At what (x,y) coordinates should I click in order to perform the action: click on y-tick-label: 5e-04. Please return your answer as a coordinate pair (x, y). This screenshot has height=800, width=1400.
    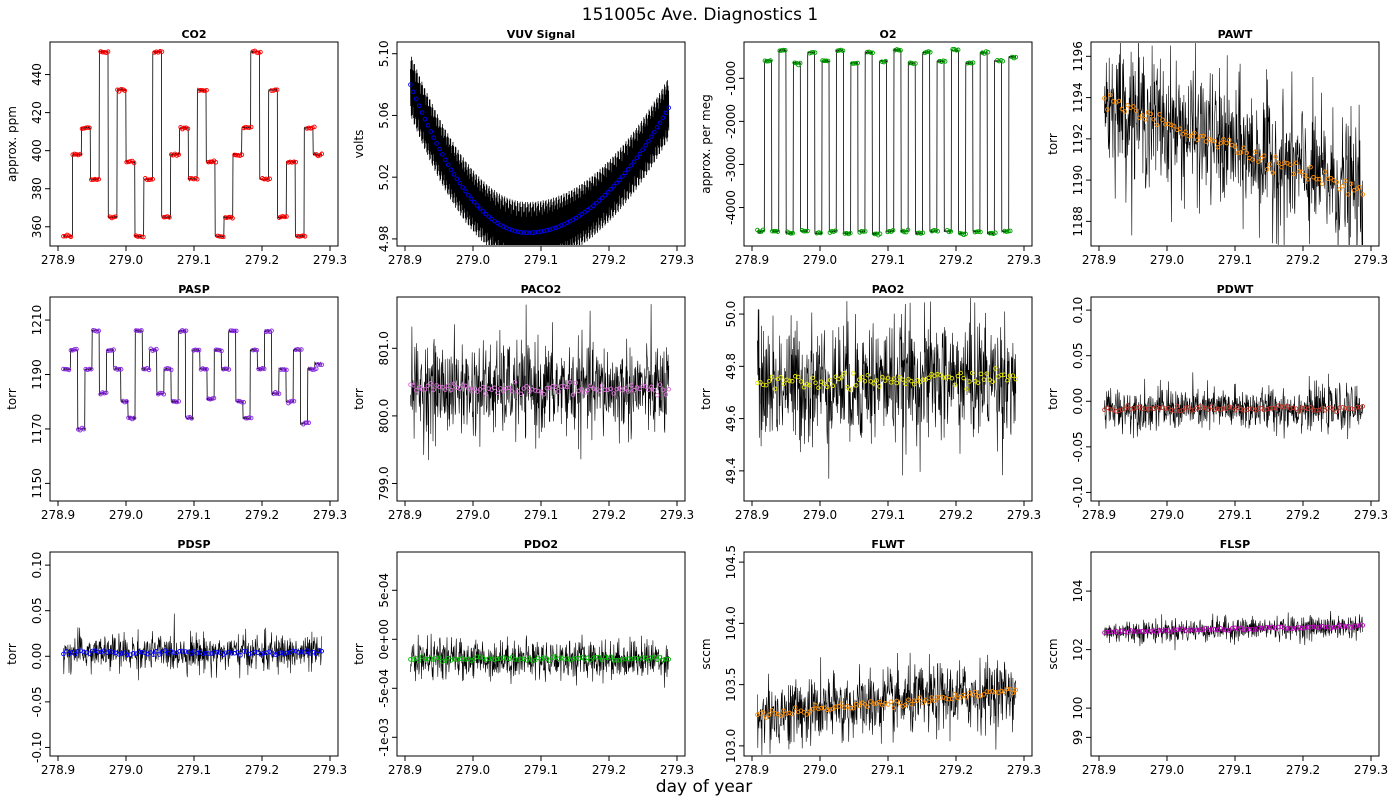
    Looking at the image, I should click on (384, 590).